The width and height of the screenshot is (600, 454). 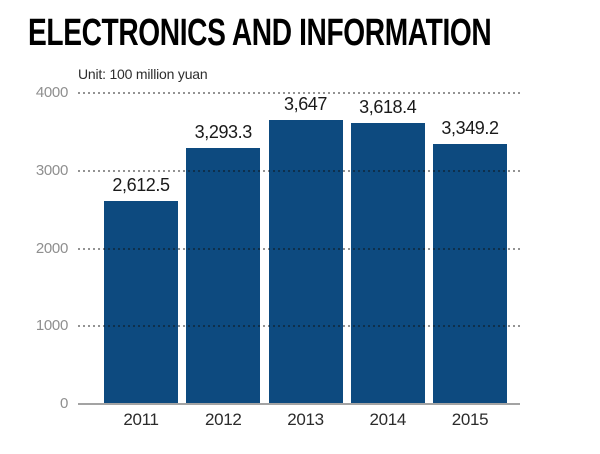 What do you see at coordinates (305, 262) in the screenshot?
I see `bar-2013` at bounding box center [305, 262].